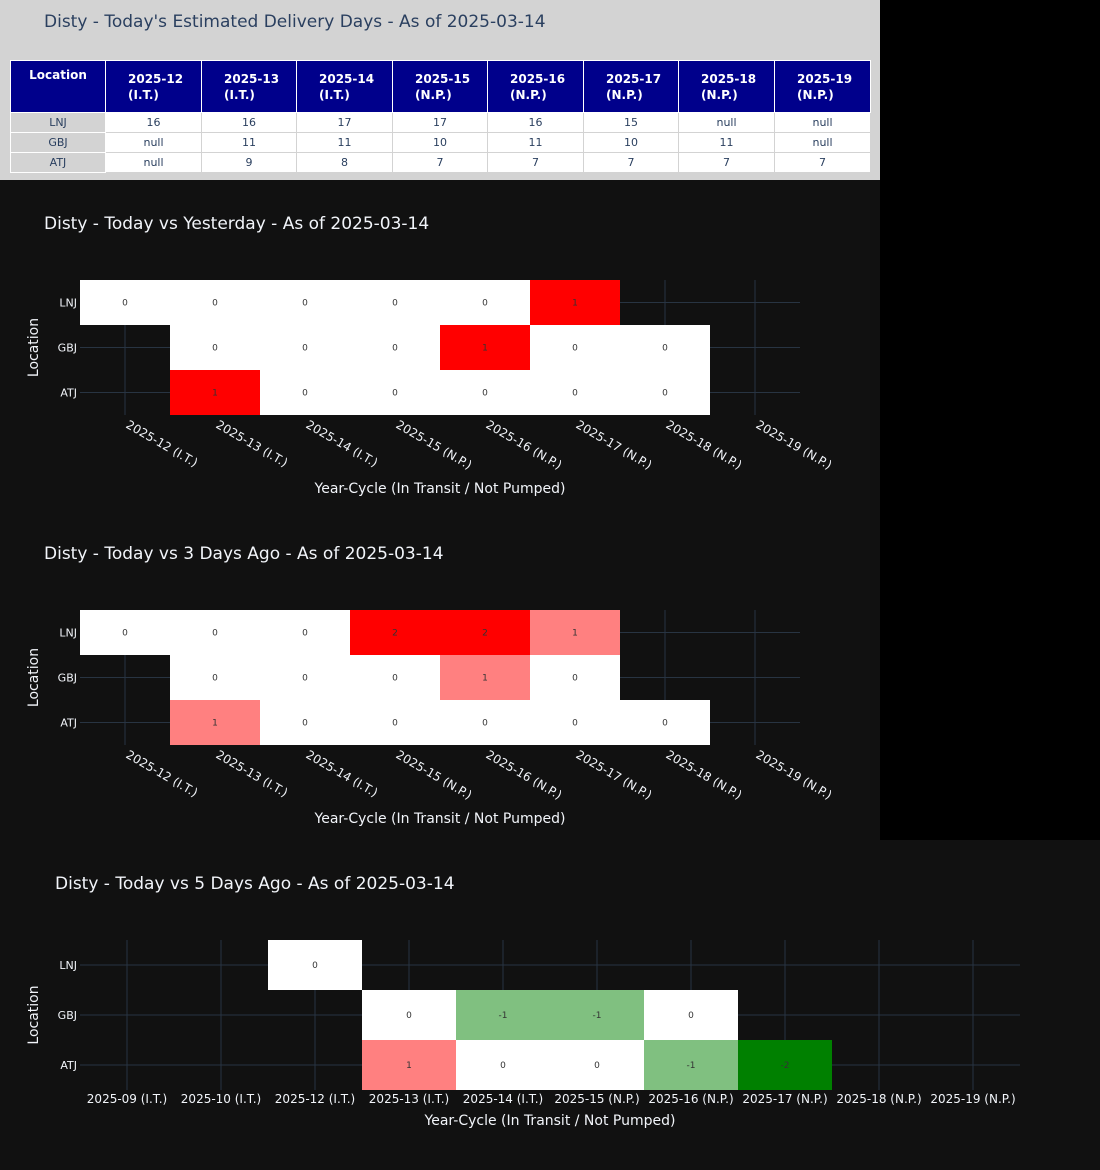 This screenshot has width=1100, height=1170. I want to click on table-cell: 17, so click(344, 122).